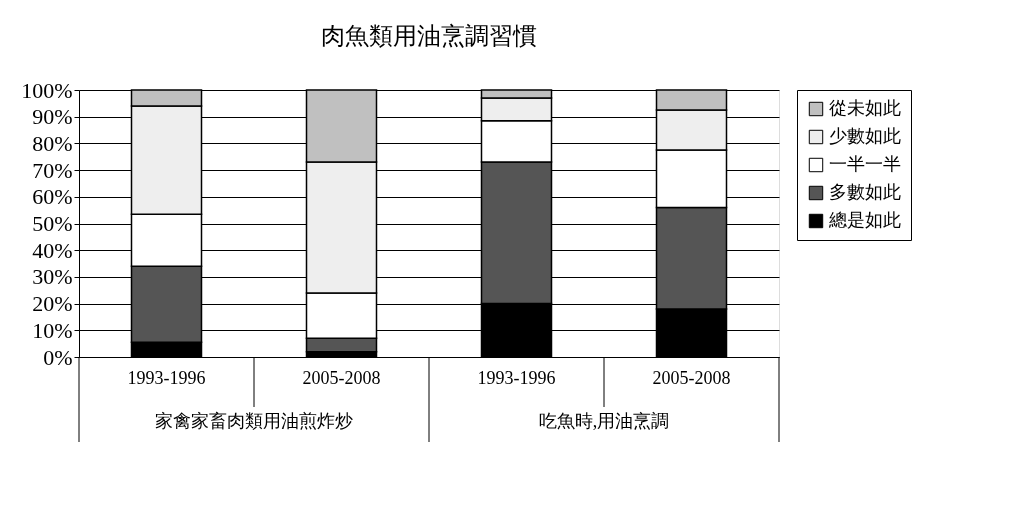  I want to click on legend-label: 少數如此, so click(865, 136).